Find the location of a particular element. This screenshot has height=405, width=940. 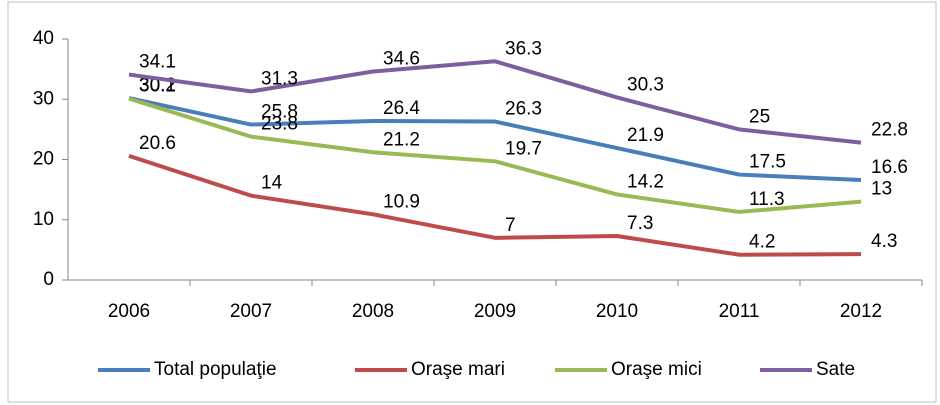

x-tick-label: 2006 is located at coordinates (129, 311).